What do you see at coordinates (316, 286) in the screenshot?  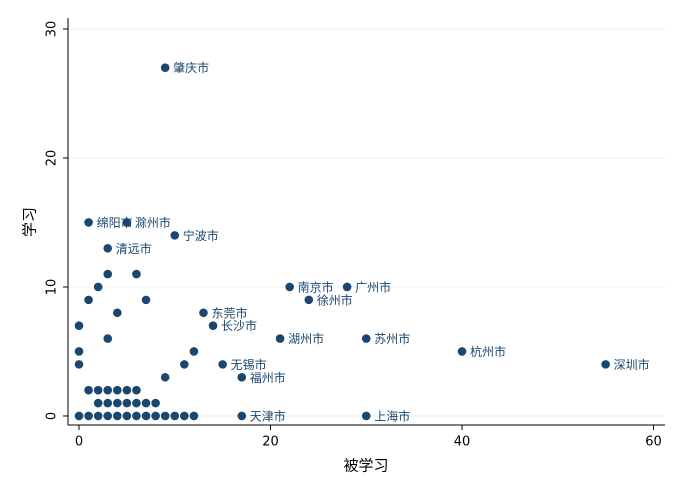 I see `point-label: 南京市` at bounding box center [316, 286].